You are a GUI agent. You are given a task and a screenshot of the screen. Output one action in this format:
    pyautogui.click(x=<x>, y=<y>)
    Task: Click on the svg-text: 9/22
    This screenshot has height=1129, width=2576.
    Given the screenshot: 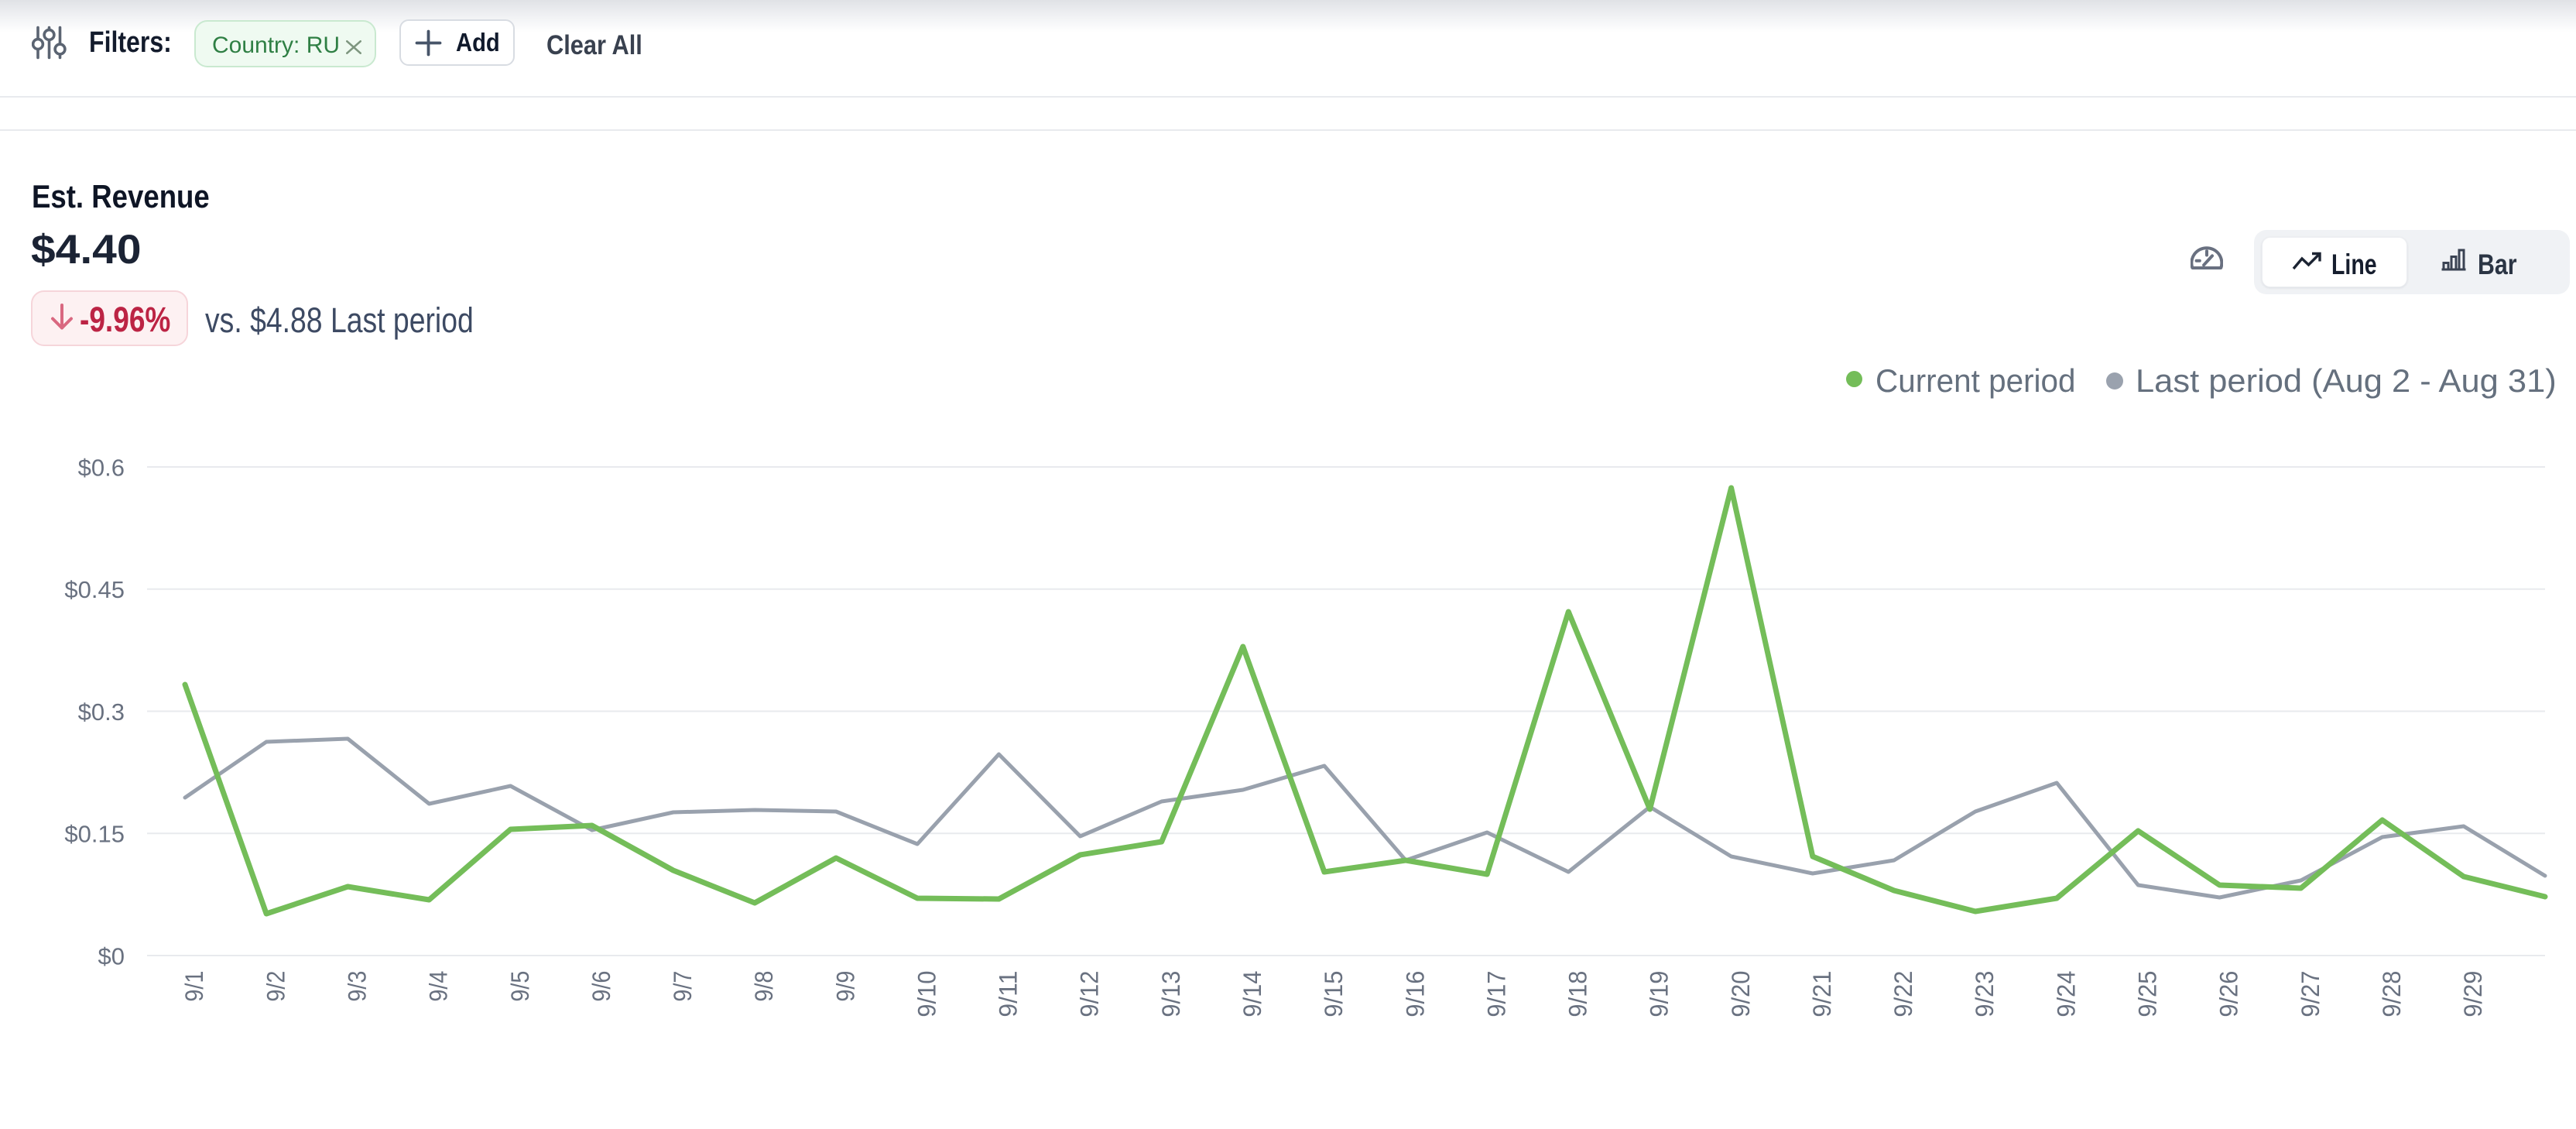 What is the action you would take?
    pyautogui.click(x=1903, y=994)
    